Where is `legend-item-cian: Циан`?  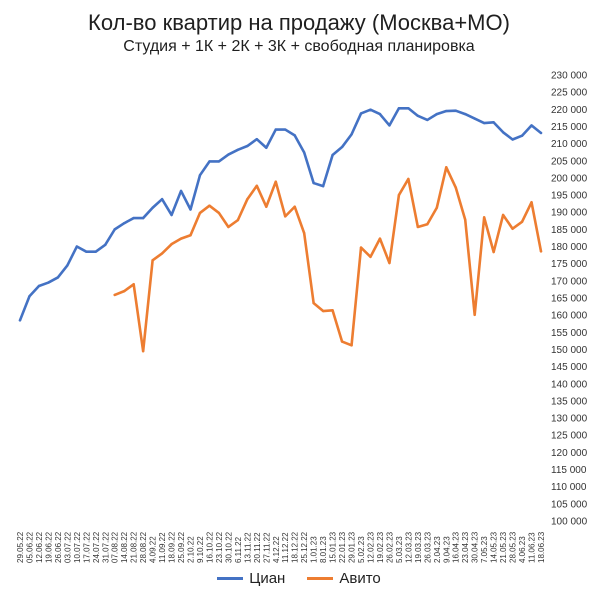
legend-item-cian: Циан is located at coordinates (251, 578).